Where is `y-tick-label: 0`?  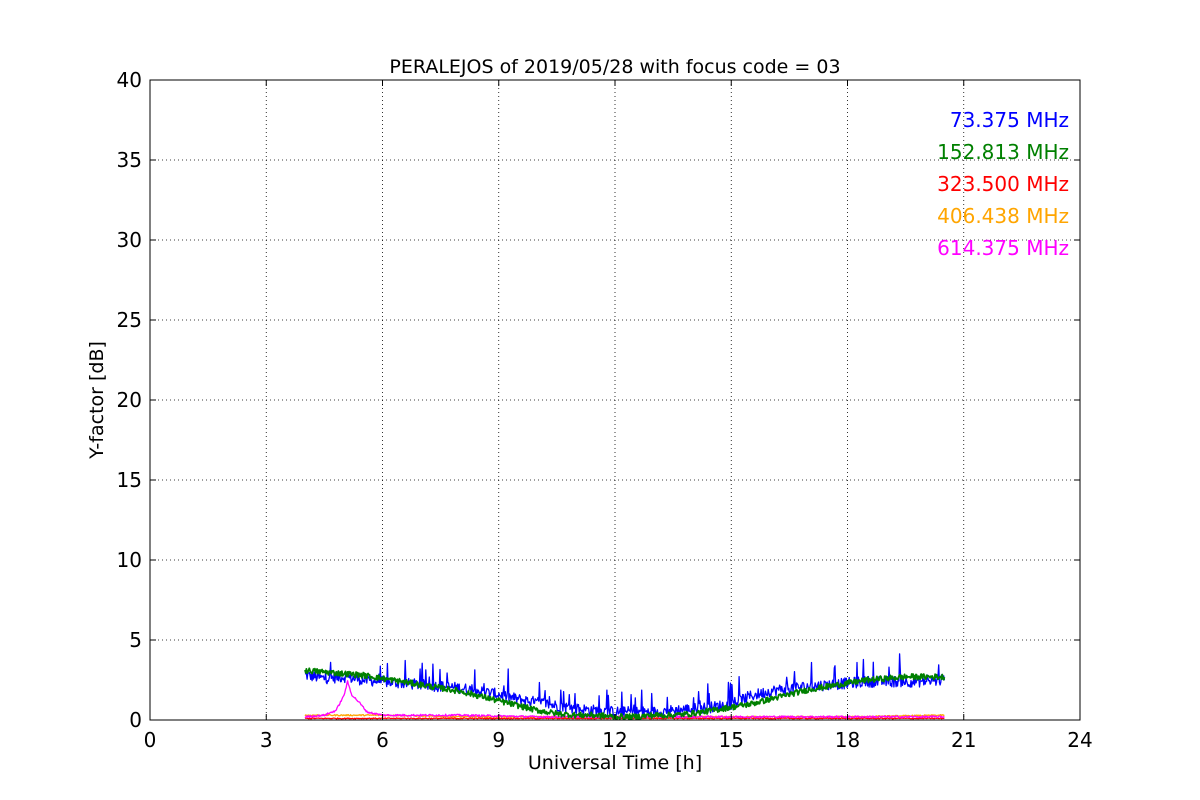 y-tick-label: 0 is located at coordinates (135, 720).